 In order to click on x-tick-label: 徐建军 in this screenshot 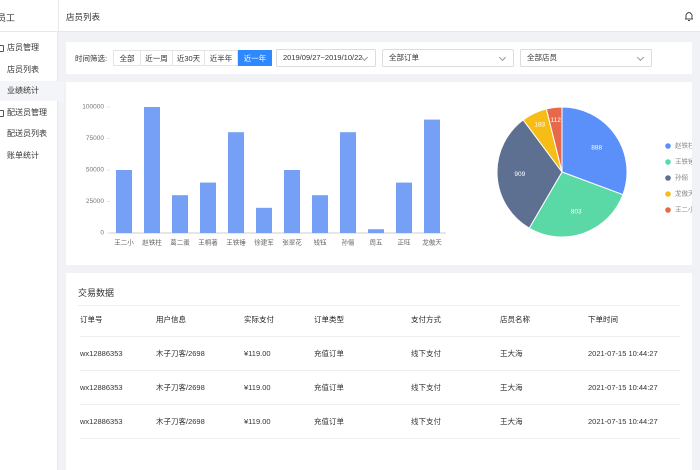, I will do `click(264, 242)`.